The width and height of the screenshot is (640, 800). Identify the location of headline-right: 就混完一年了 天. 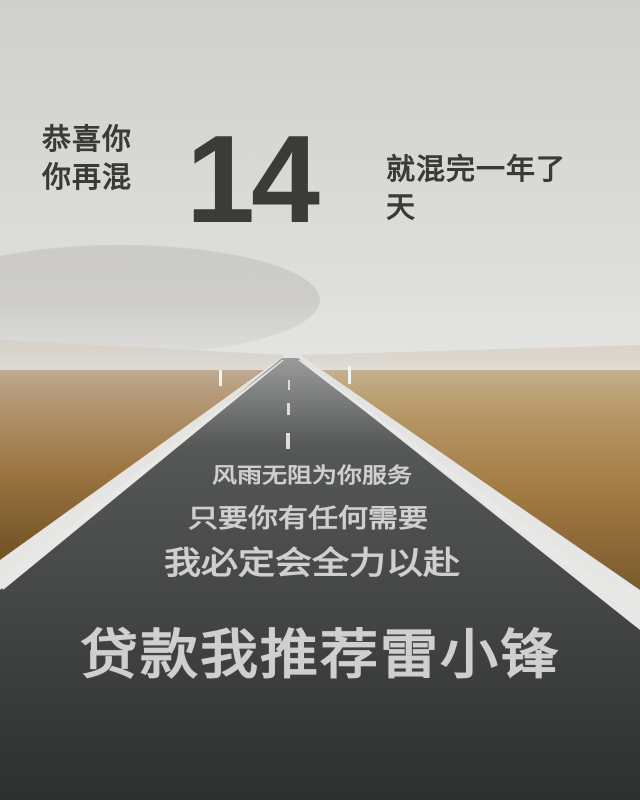
(506, 188).